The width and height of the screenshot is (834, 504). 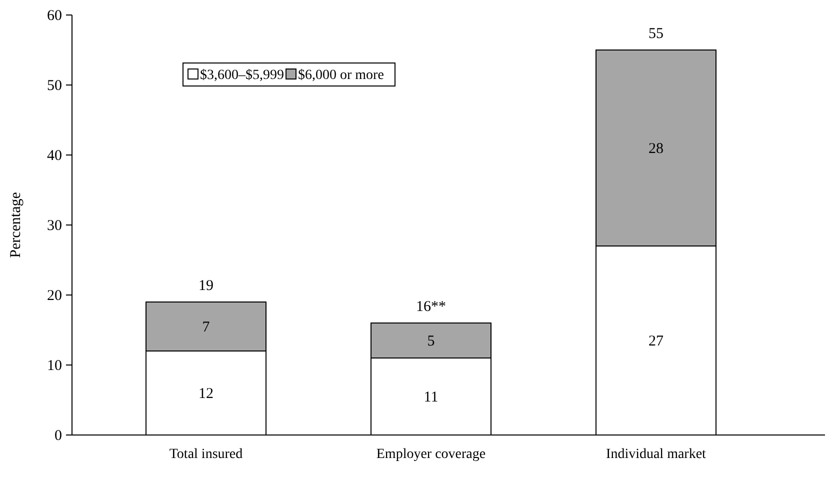 What do you see at coordinates (431, 342) in the screenshot?
I see `data-label: 5` at bounding box center [431, 342].